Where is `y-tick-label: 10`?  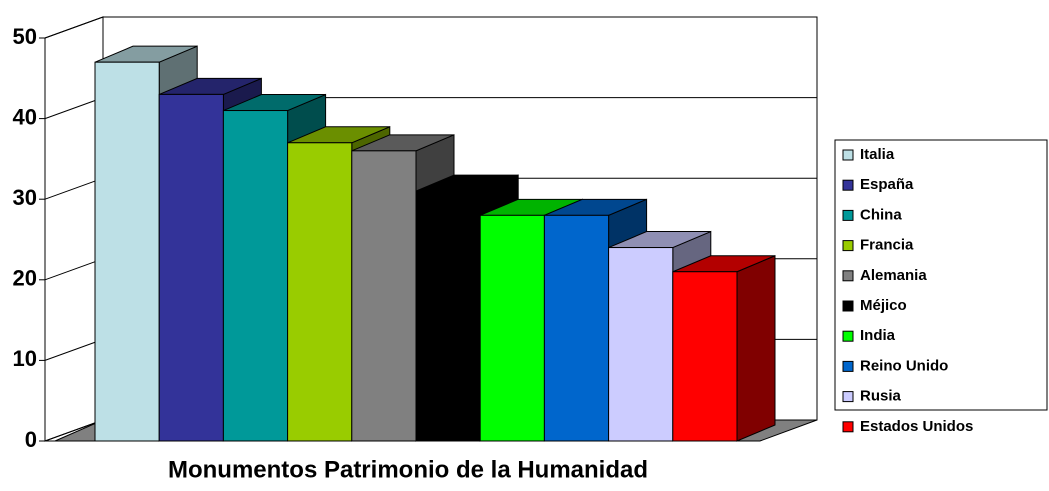 y-tick-label: 10 is located at coordinates (25, 358).